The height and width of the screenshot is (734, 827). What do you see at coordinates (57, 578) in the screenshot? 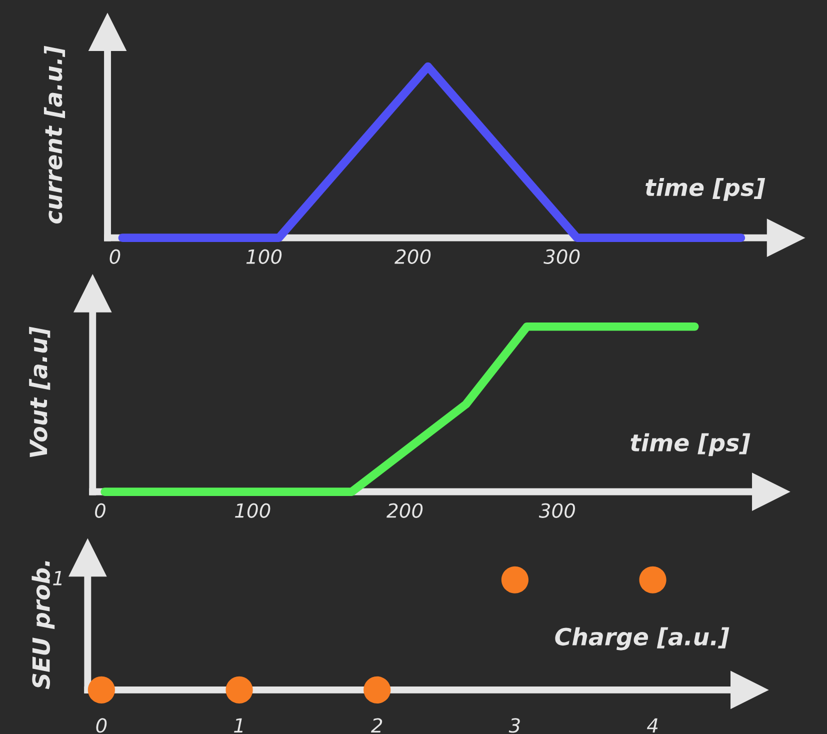
I see `text: 1` at bounding box center [57, 578].